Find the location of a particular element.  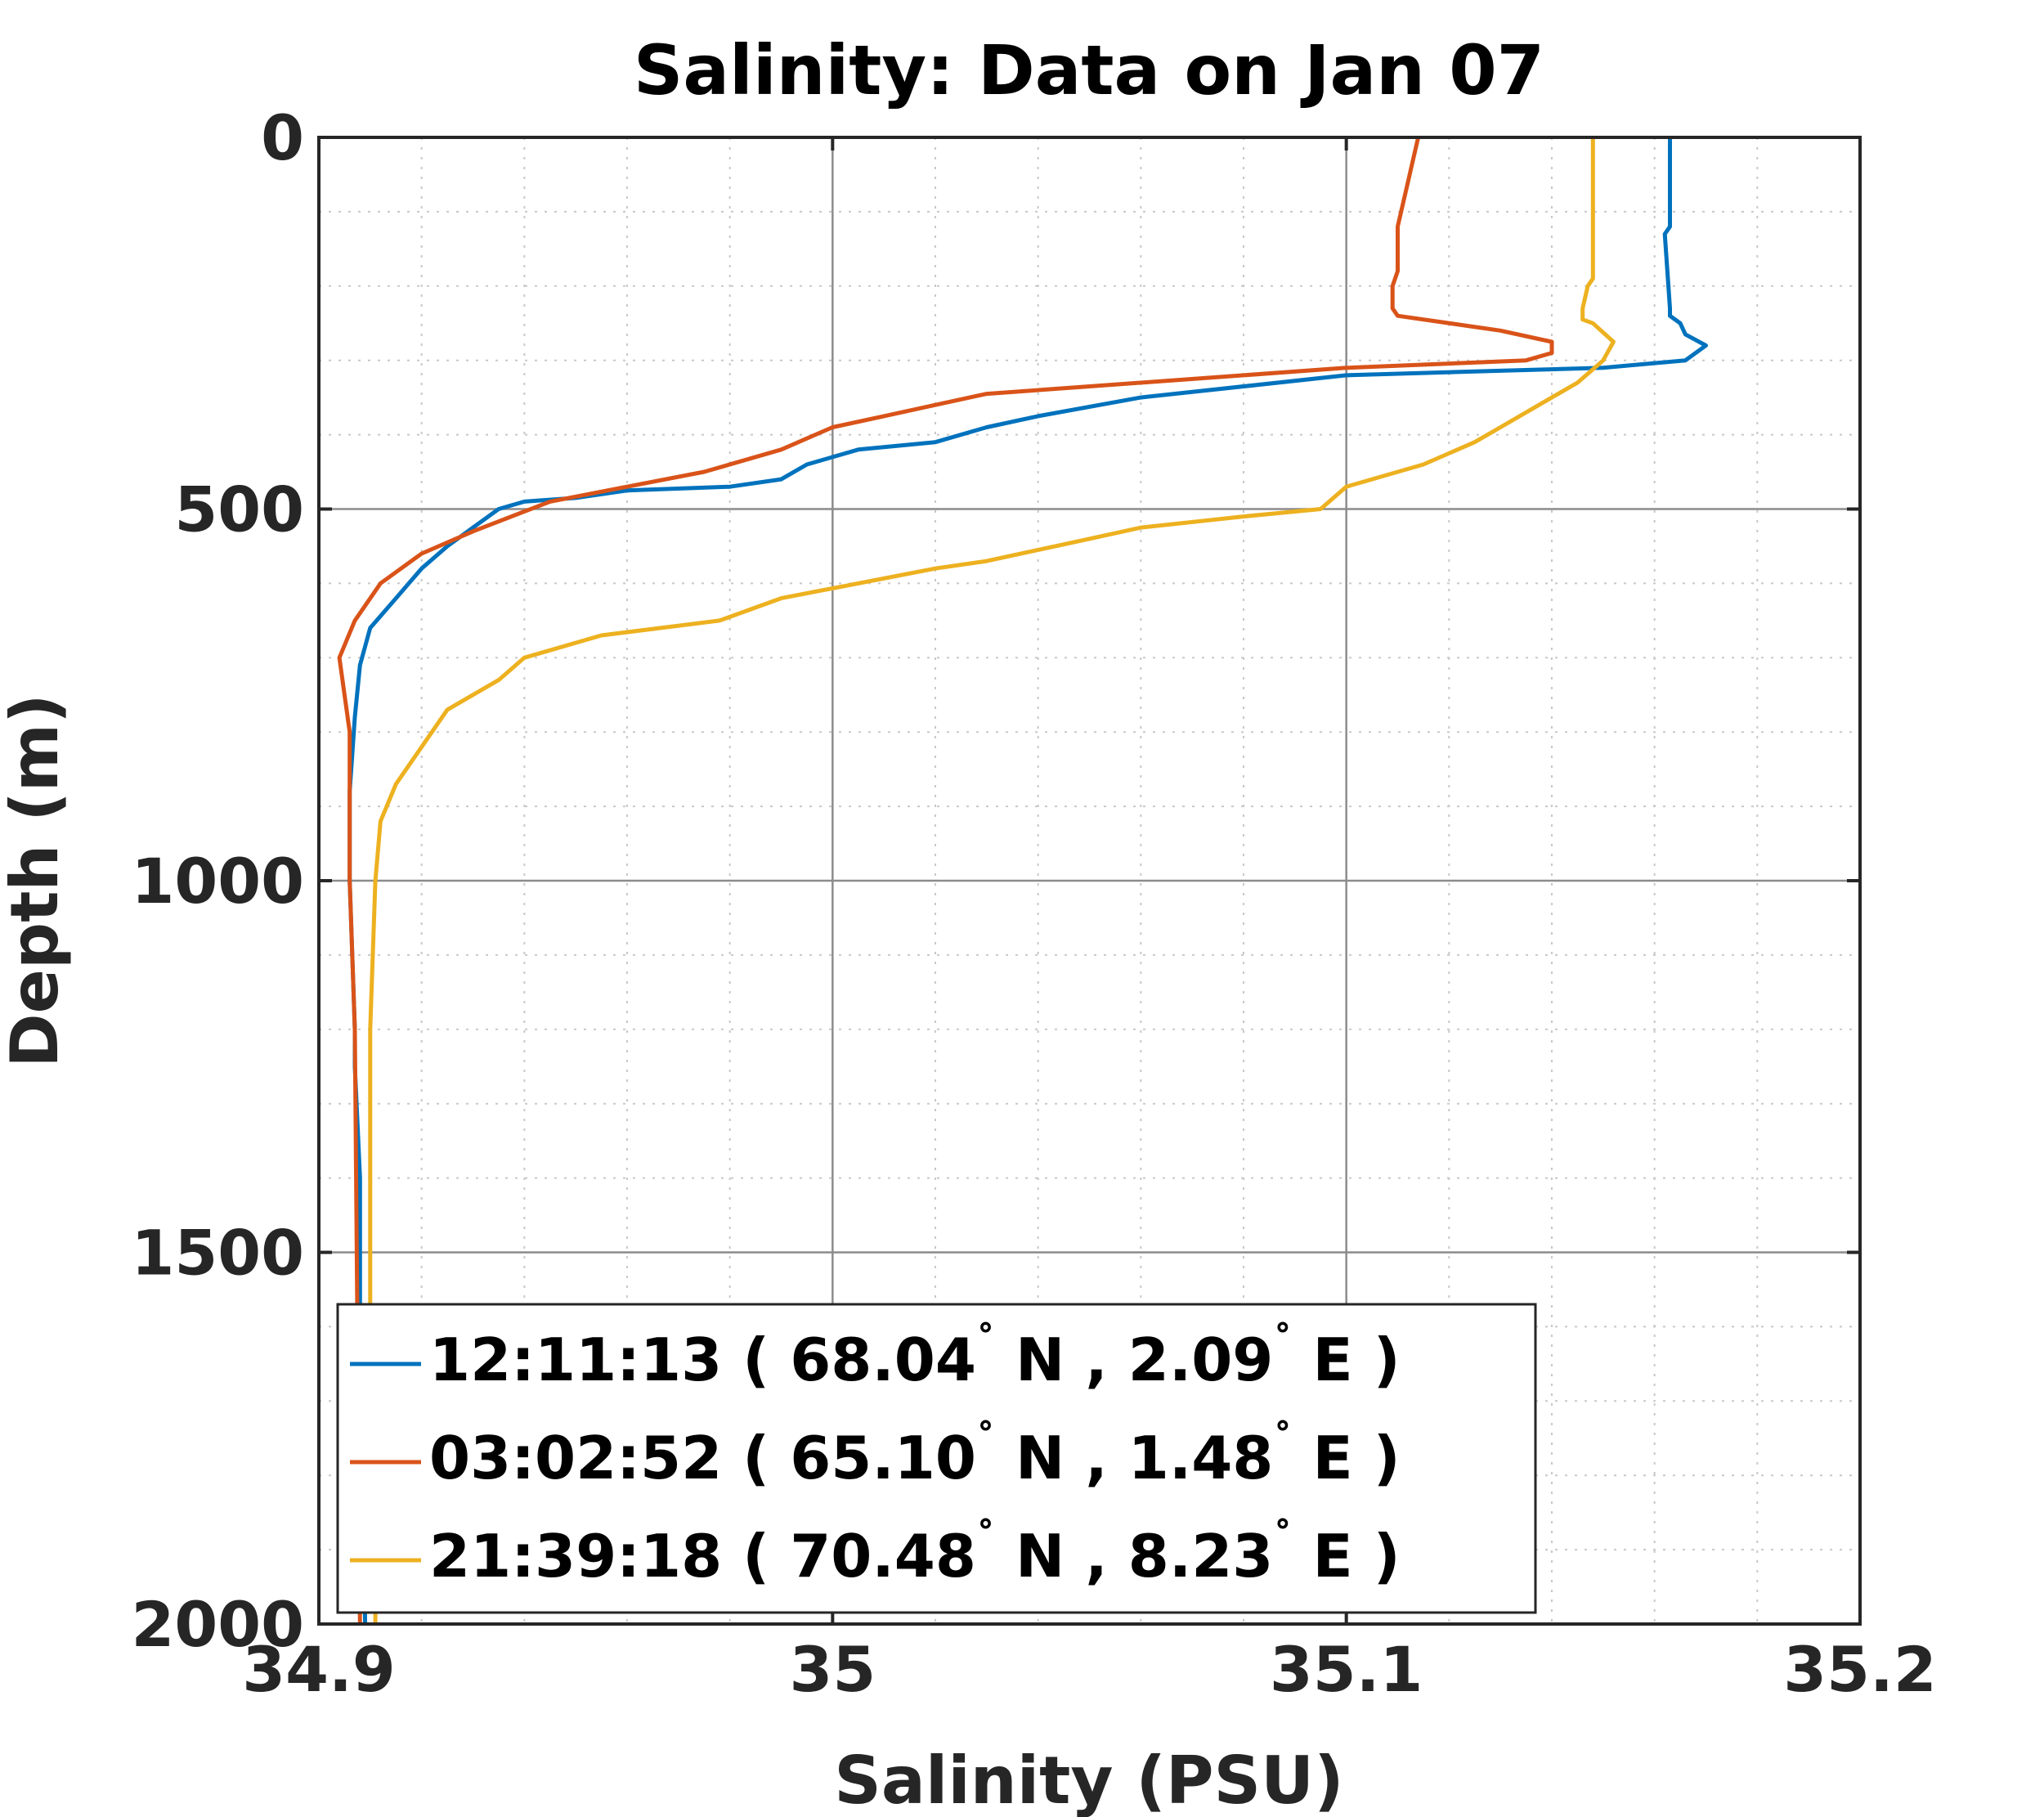

y-tick-label: 2000 is located at coordinates (217, 1624).